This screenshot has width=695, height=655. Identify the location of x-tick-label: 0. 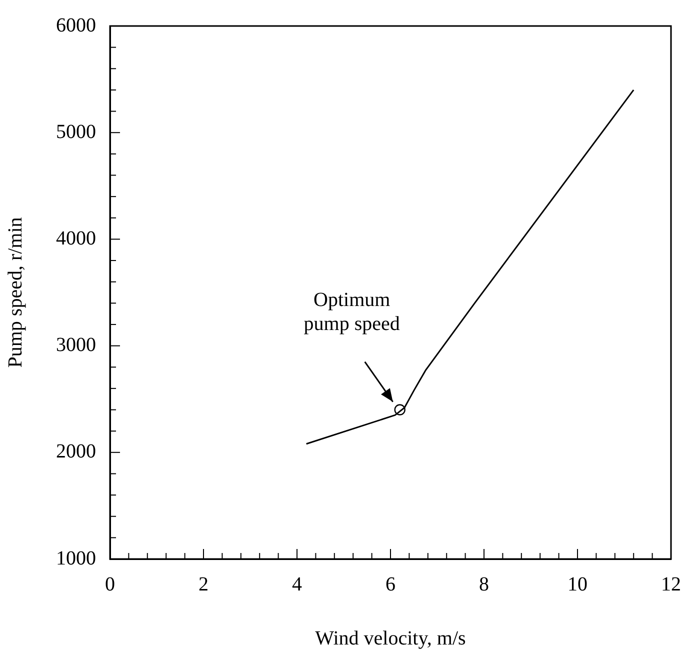
(110, 584).